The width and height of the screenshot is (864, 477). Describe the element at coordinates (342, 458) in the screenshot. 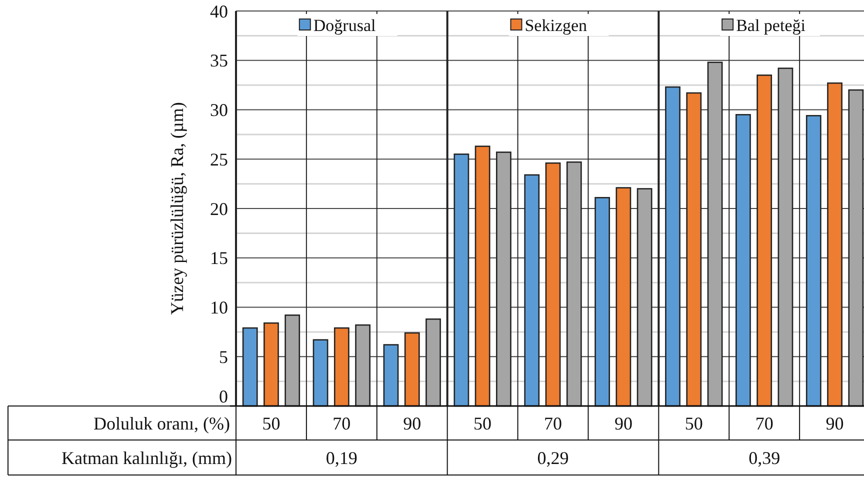

I see `text: 0,19` at that location.